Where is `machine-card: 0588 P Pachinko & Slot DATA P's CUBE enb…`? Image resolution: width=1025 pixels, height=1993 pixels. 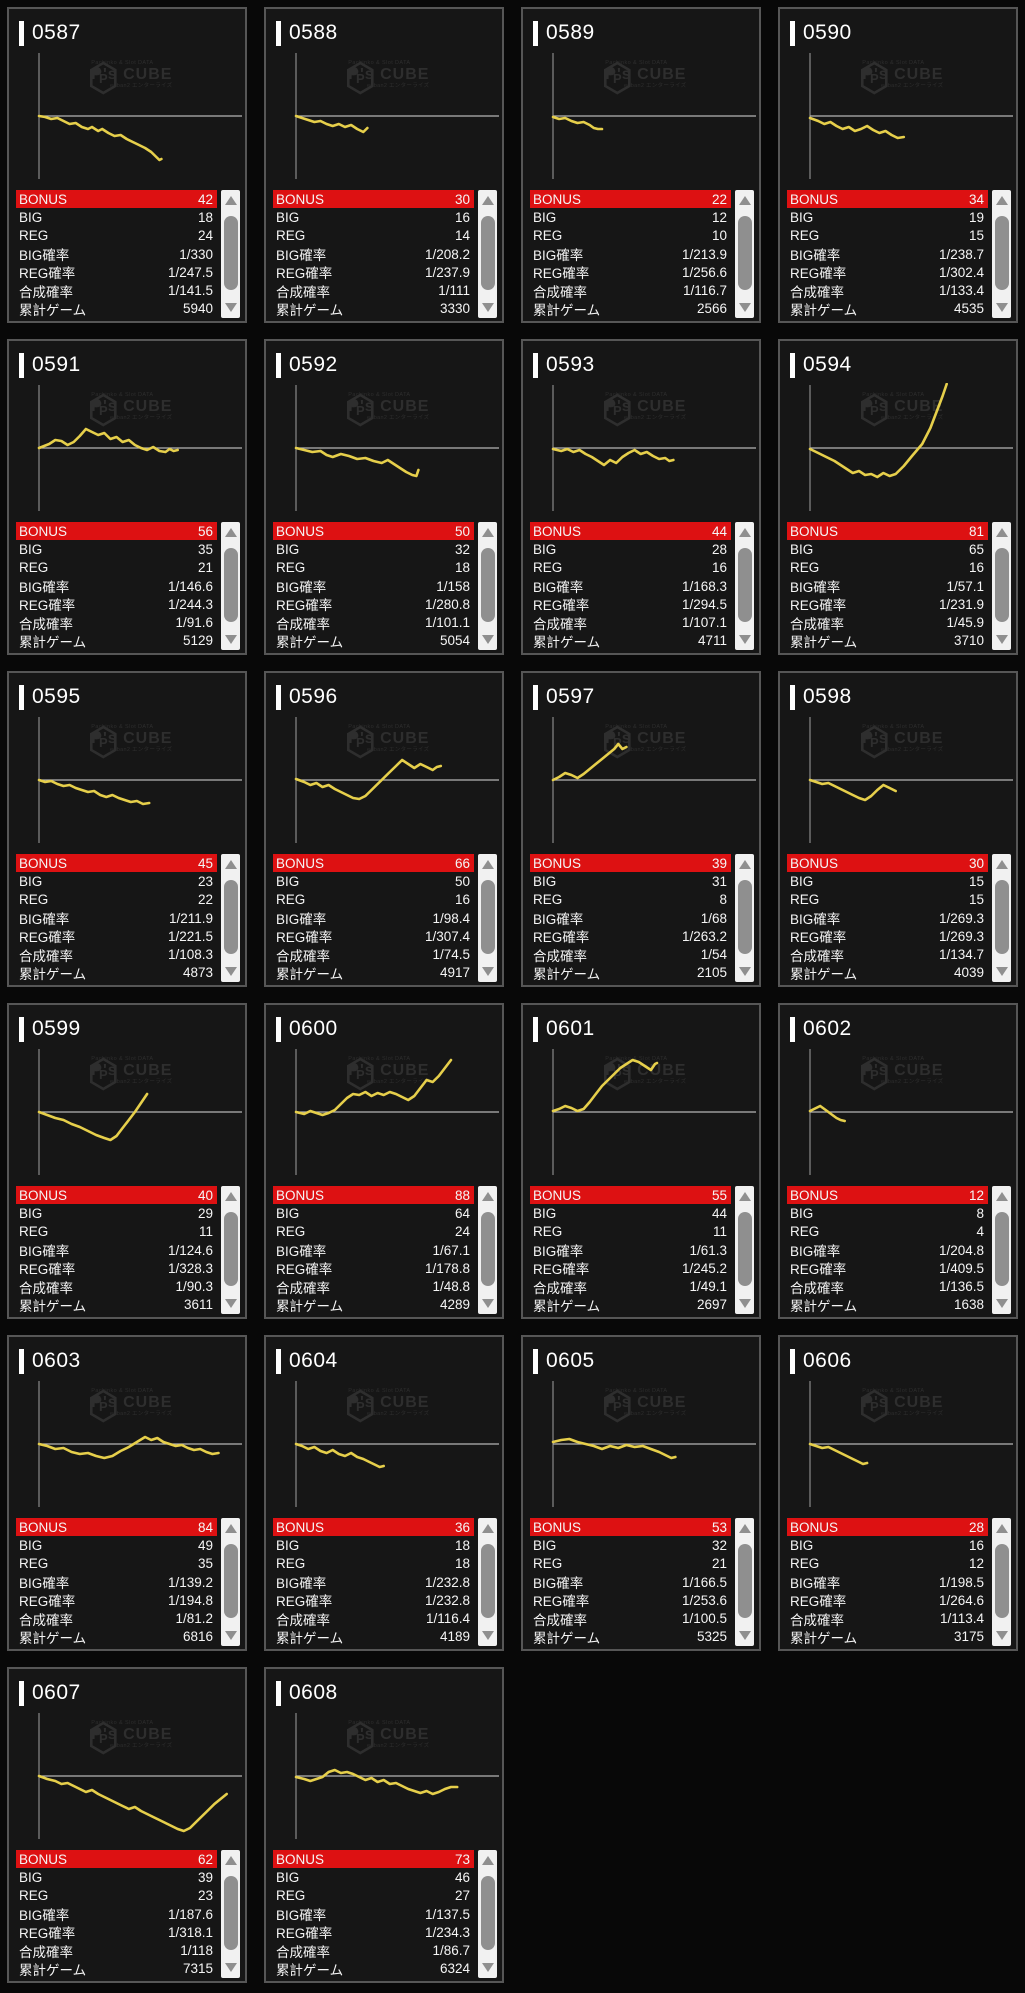 machine-card: 0588 P Pachinko & Slot DATA P's CUBE enb… is located at coordinates (384, 165).